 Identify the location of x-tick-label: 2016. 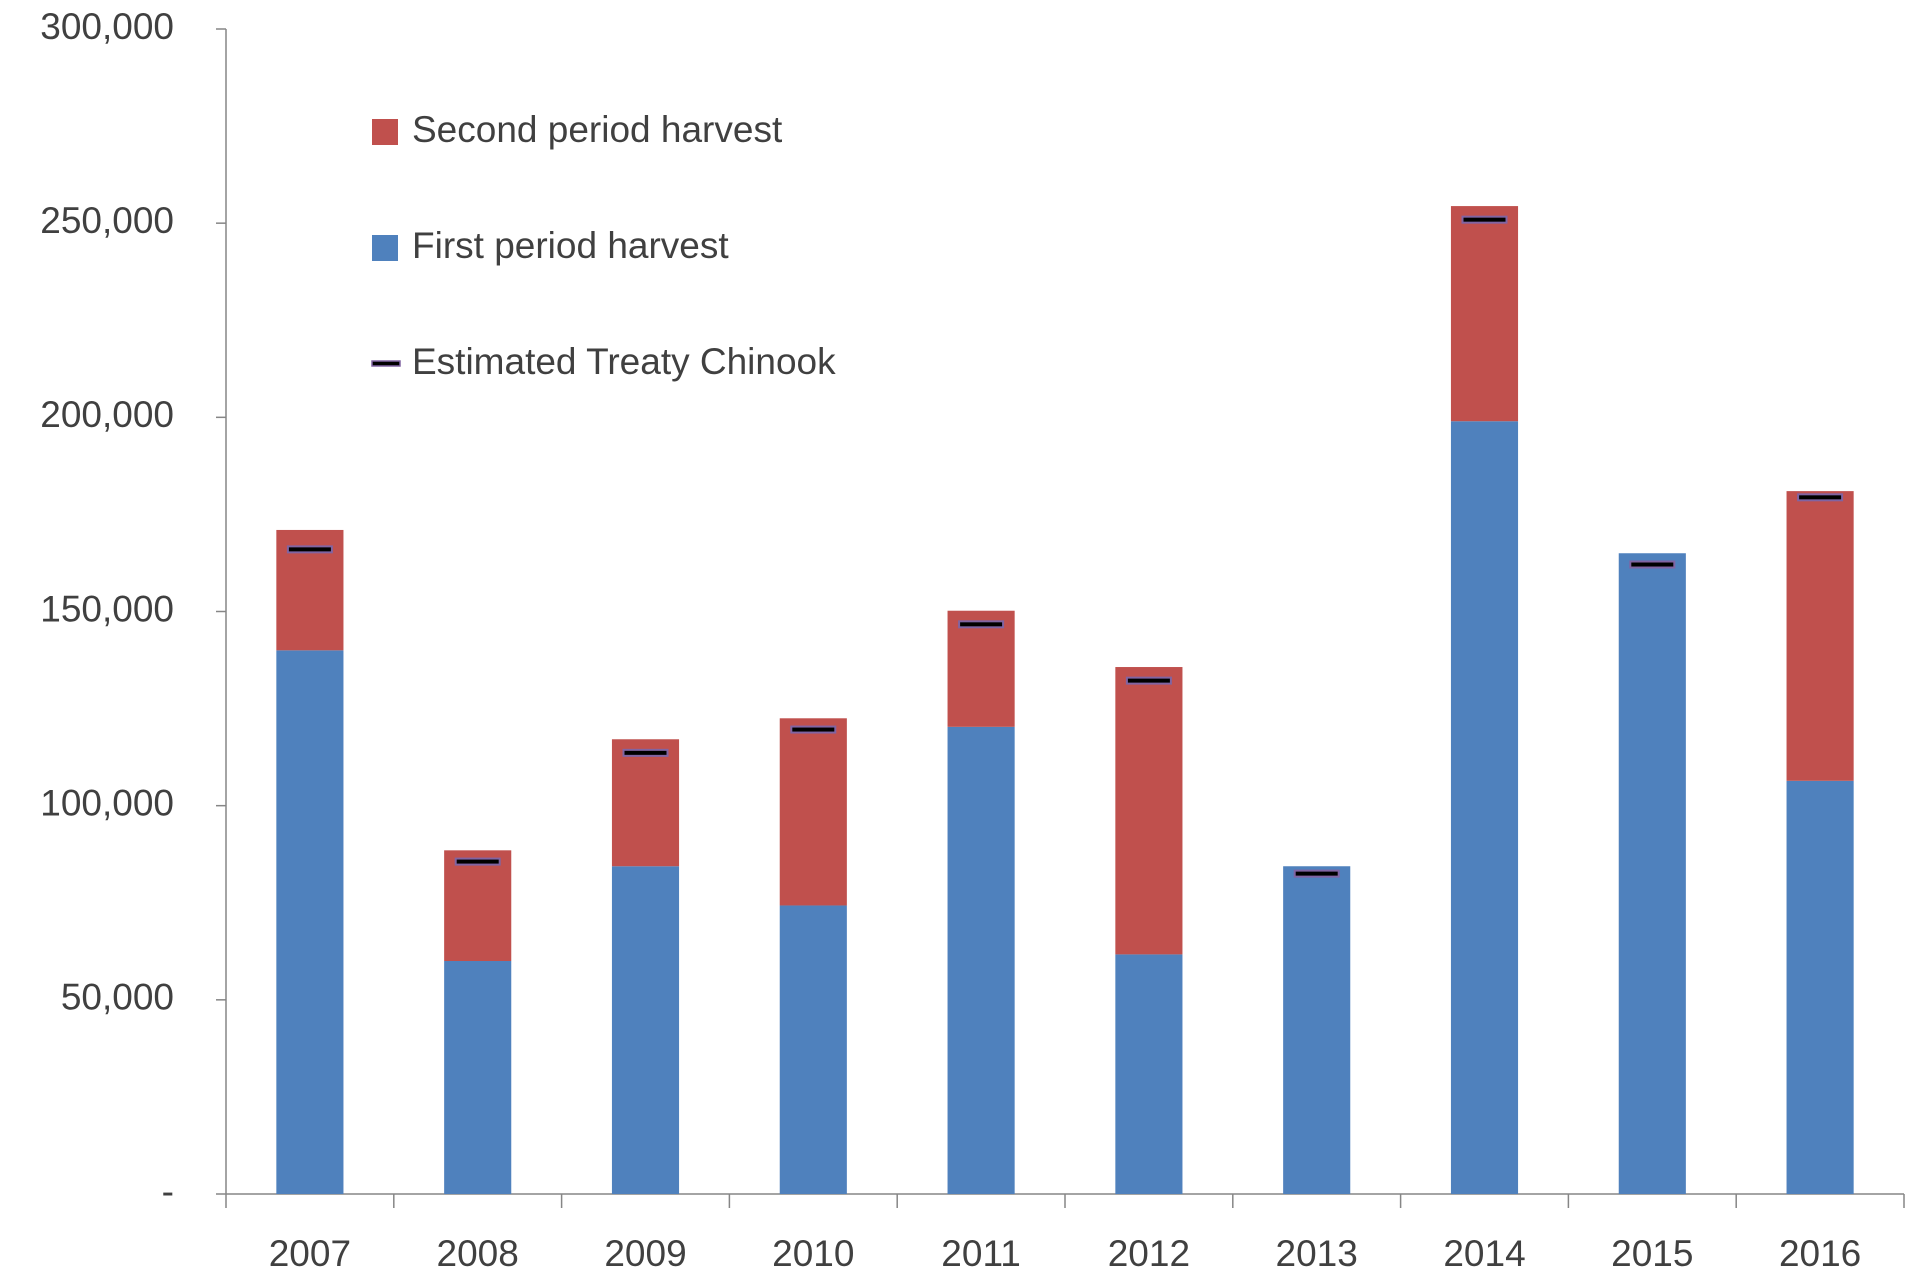
(1820, 1253).